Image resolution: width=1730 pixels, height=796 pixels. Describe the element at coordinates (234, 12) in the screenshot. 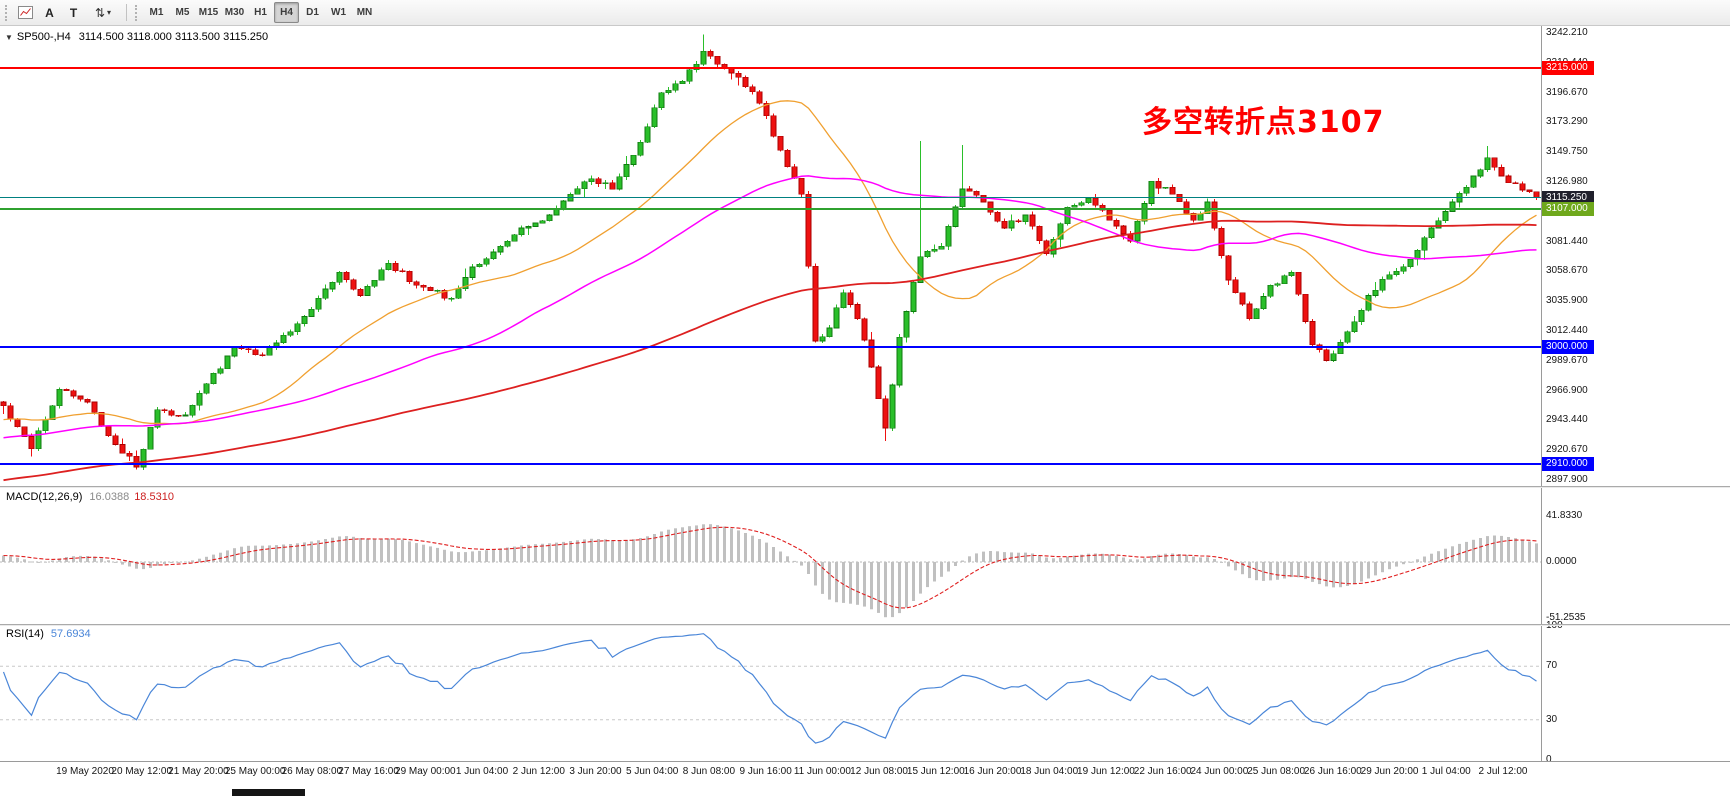

I see `tf-button-m30: M30` at that location.